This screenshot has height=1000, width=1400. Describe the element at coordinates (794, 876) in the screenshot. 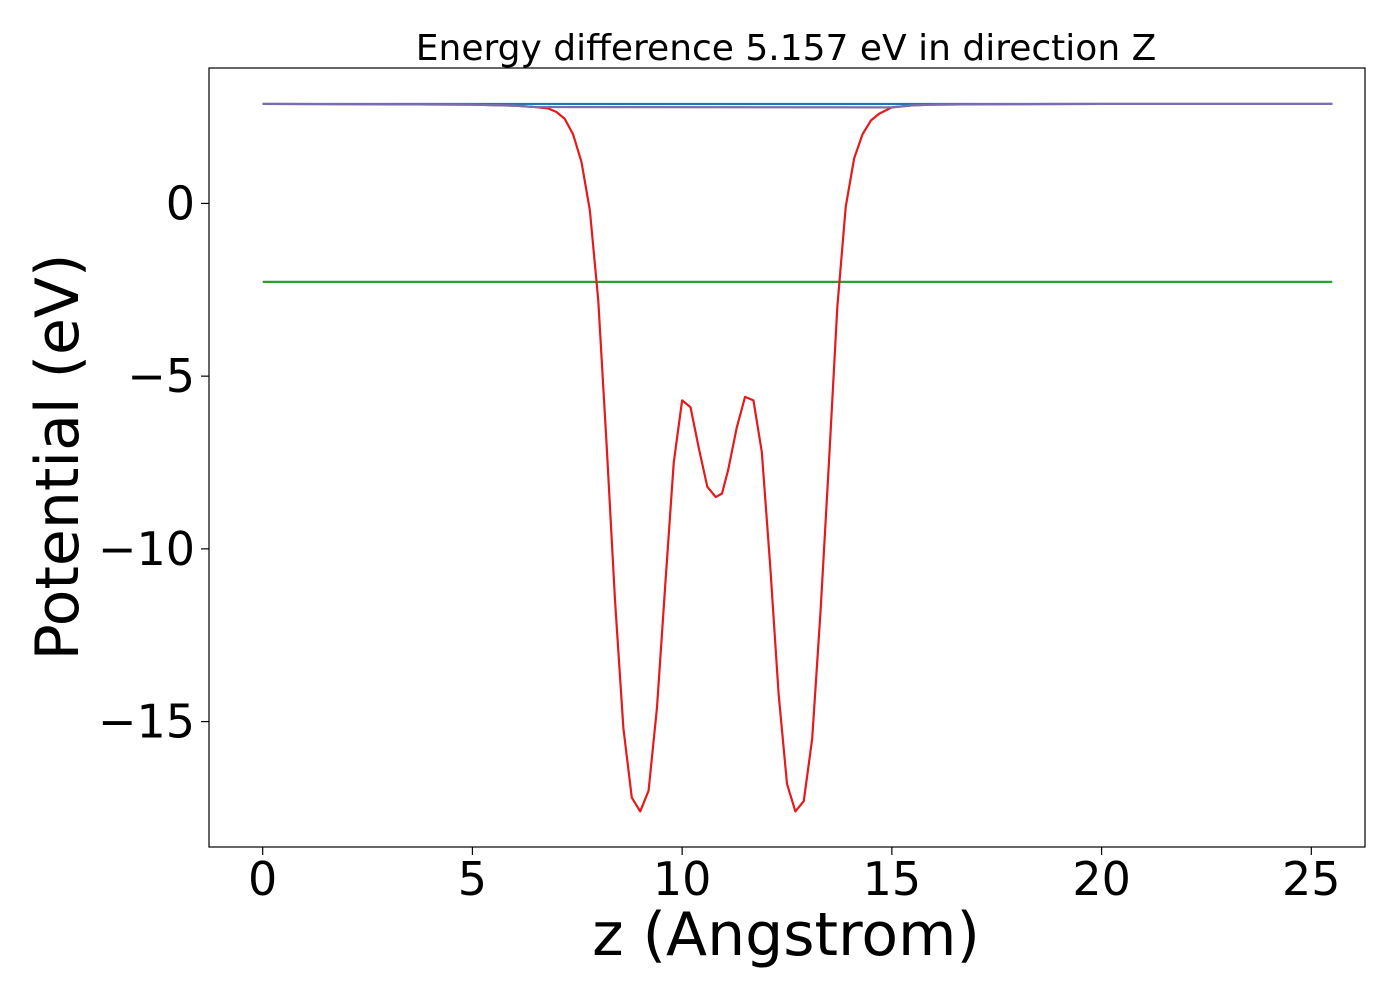

I see `x-axis: 0 5 10 15 20 25` at that location.